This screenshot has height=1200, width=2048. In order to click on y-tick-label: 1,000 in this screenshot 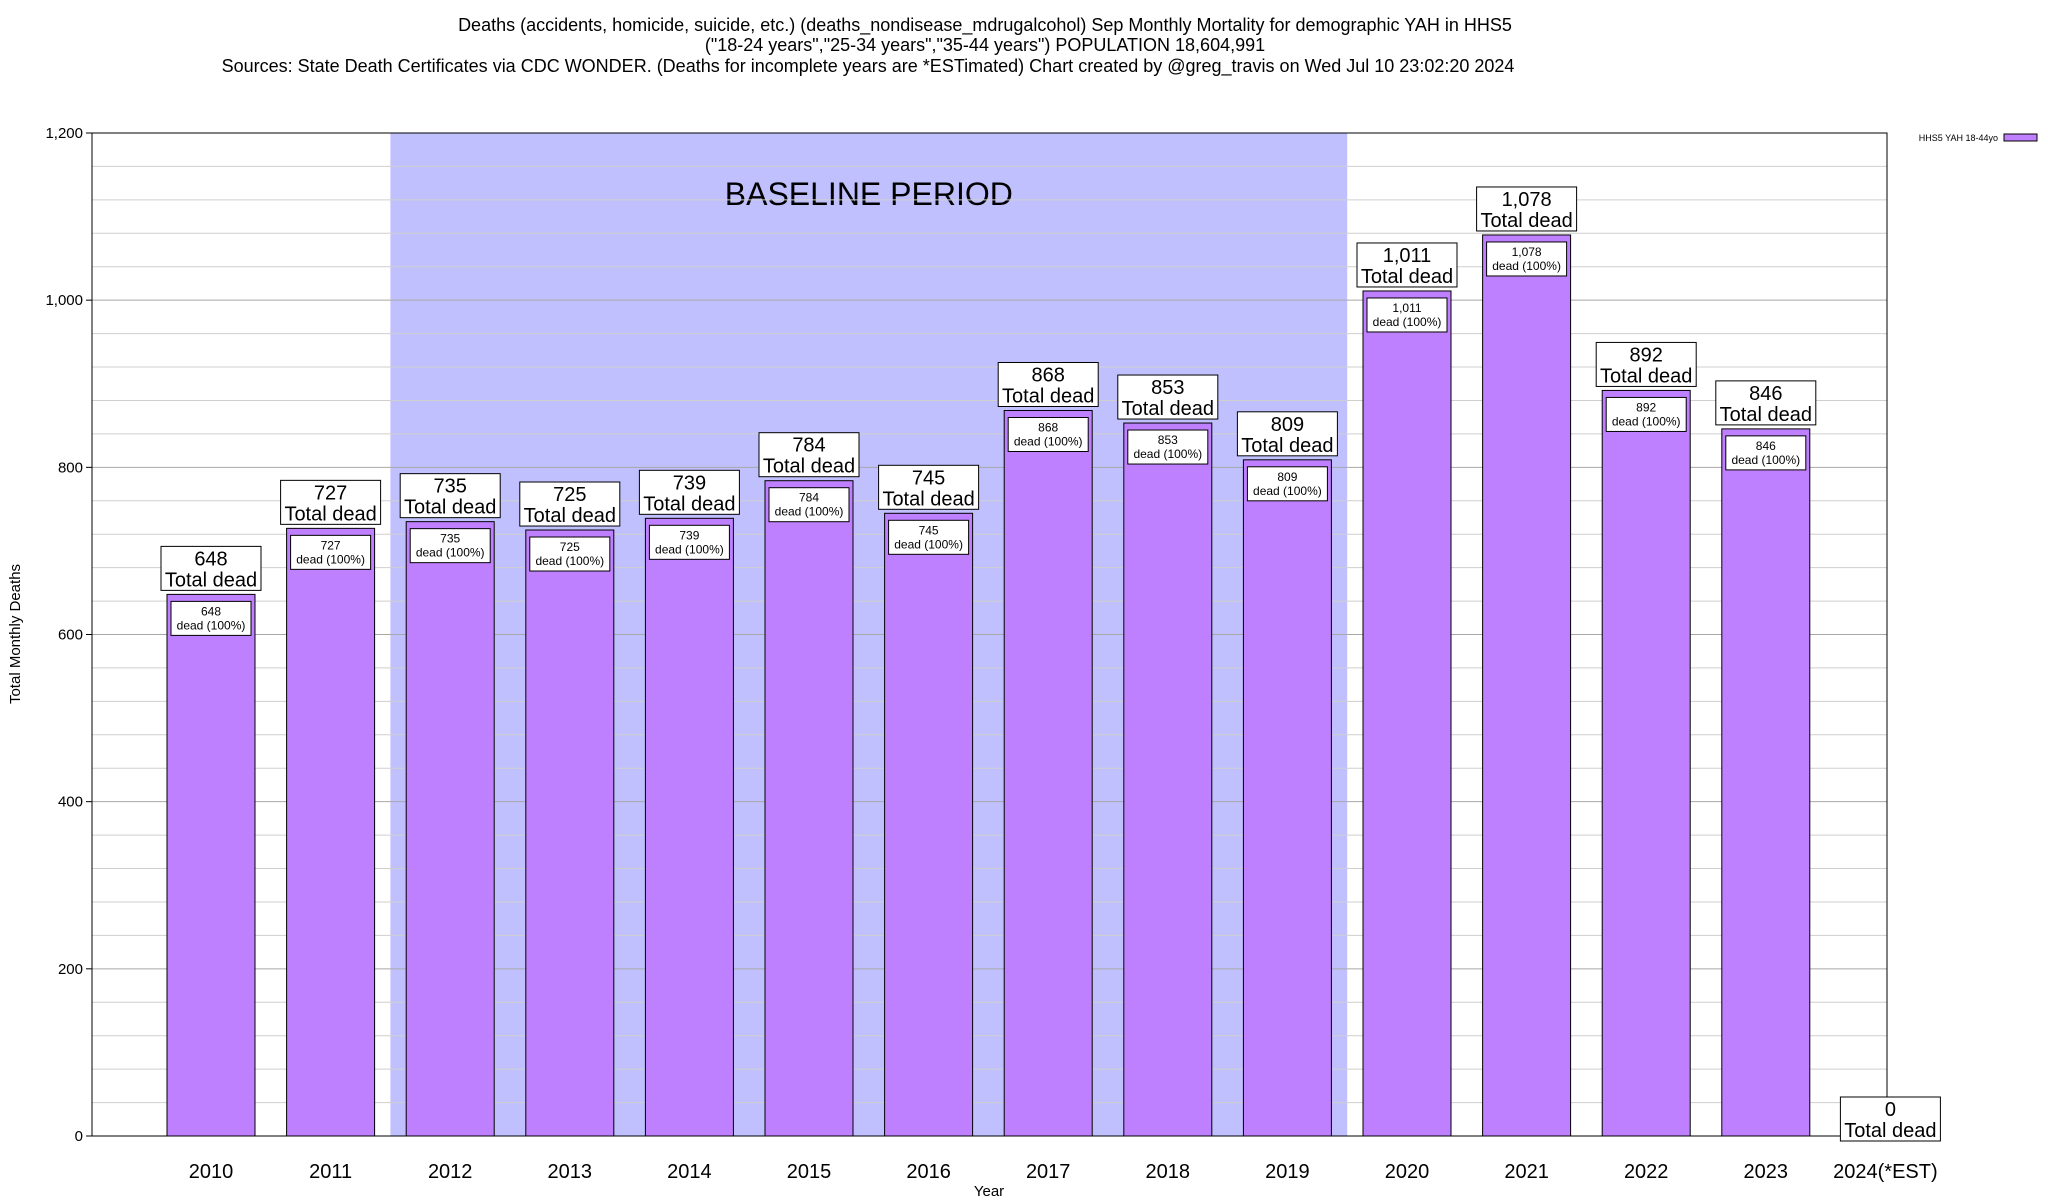, I will do `click(64, 300)`.